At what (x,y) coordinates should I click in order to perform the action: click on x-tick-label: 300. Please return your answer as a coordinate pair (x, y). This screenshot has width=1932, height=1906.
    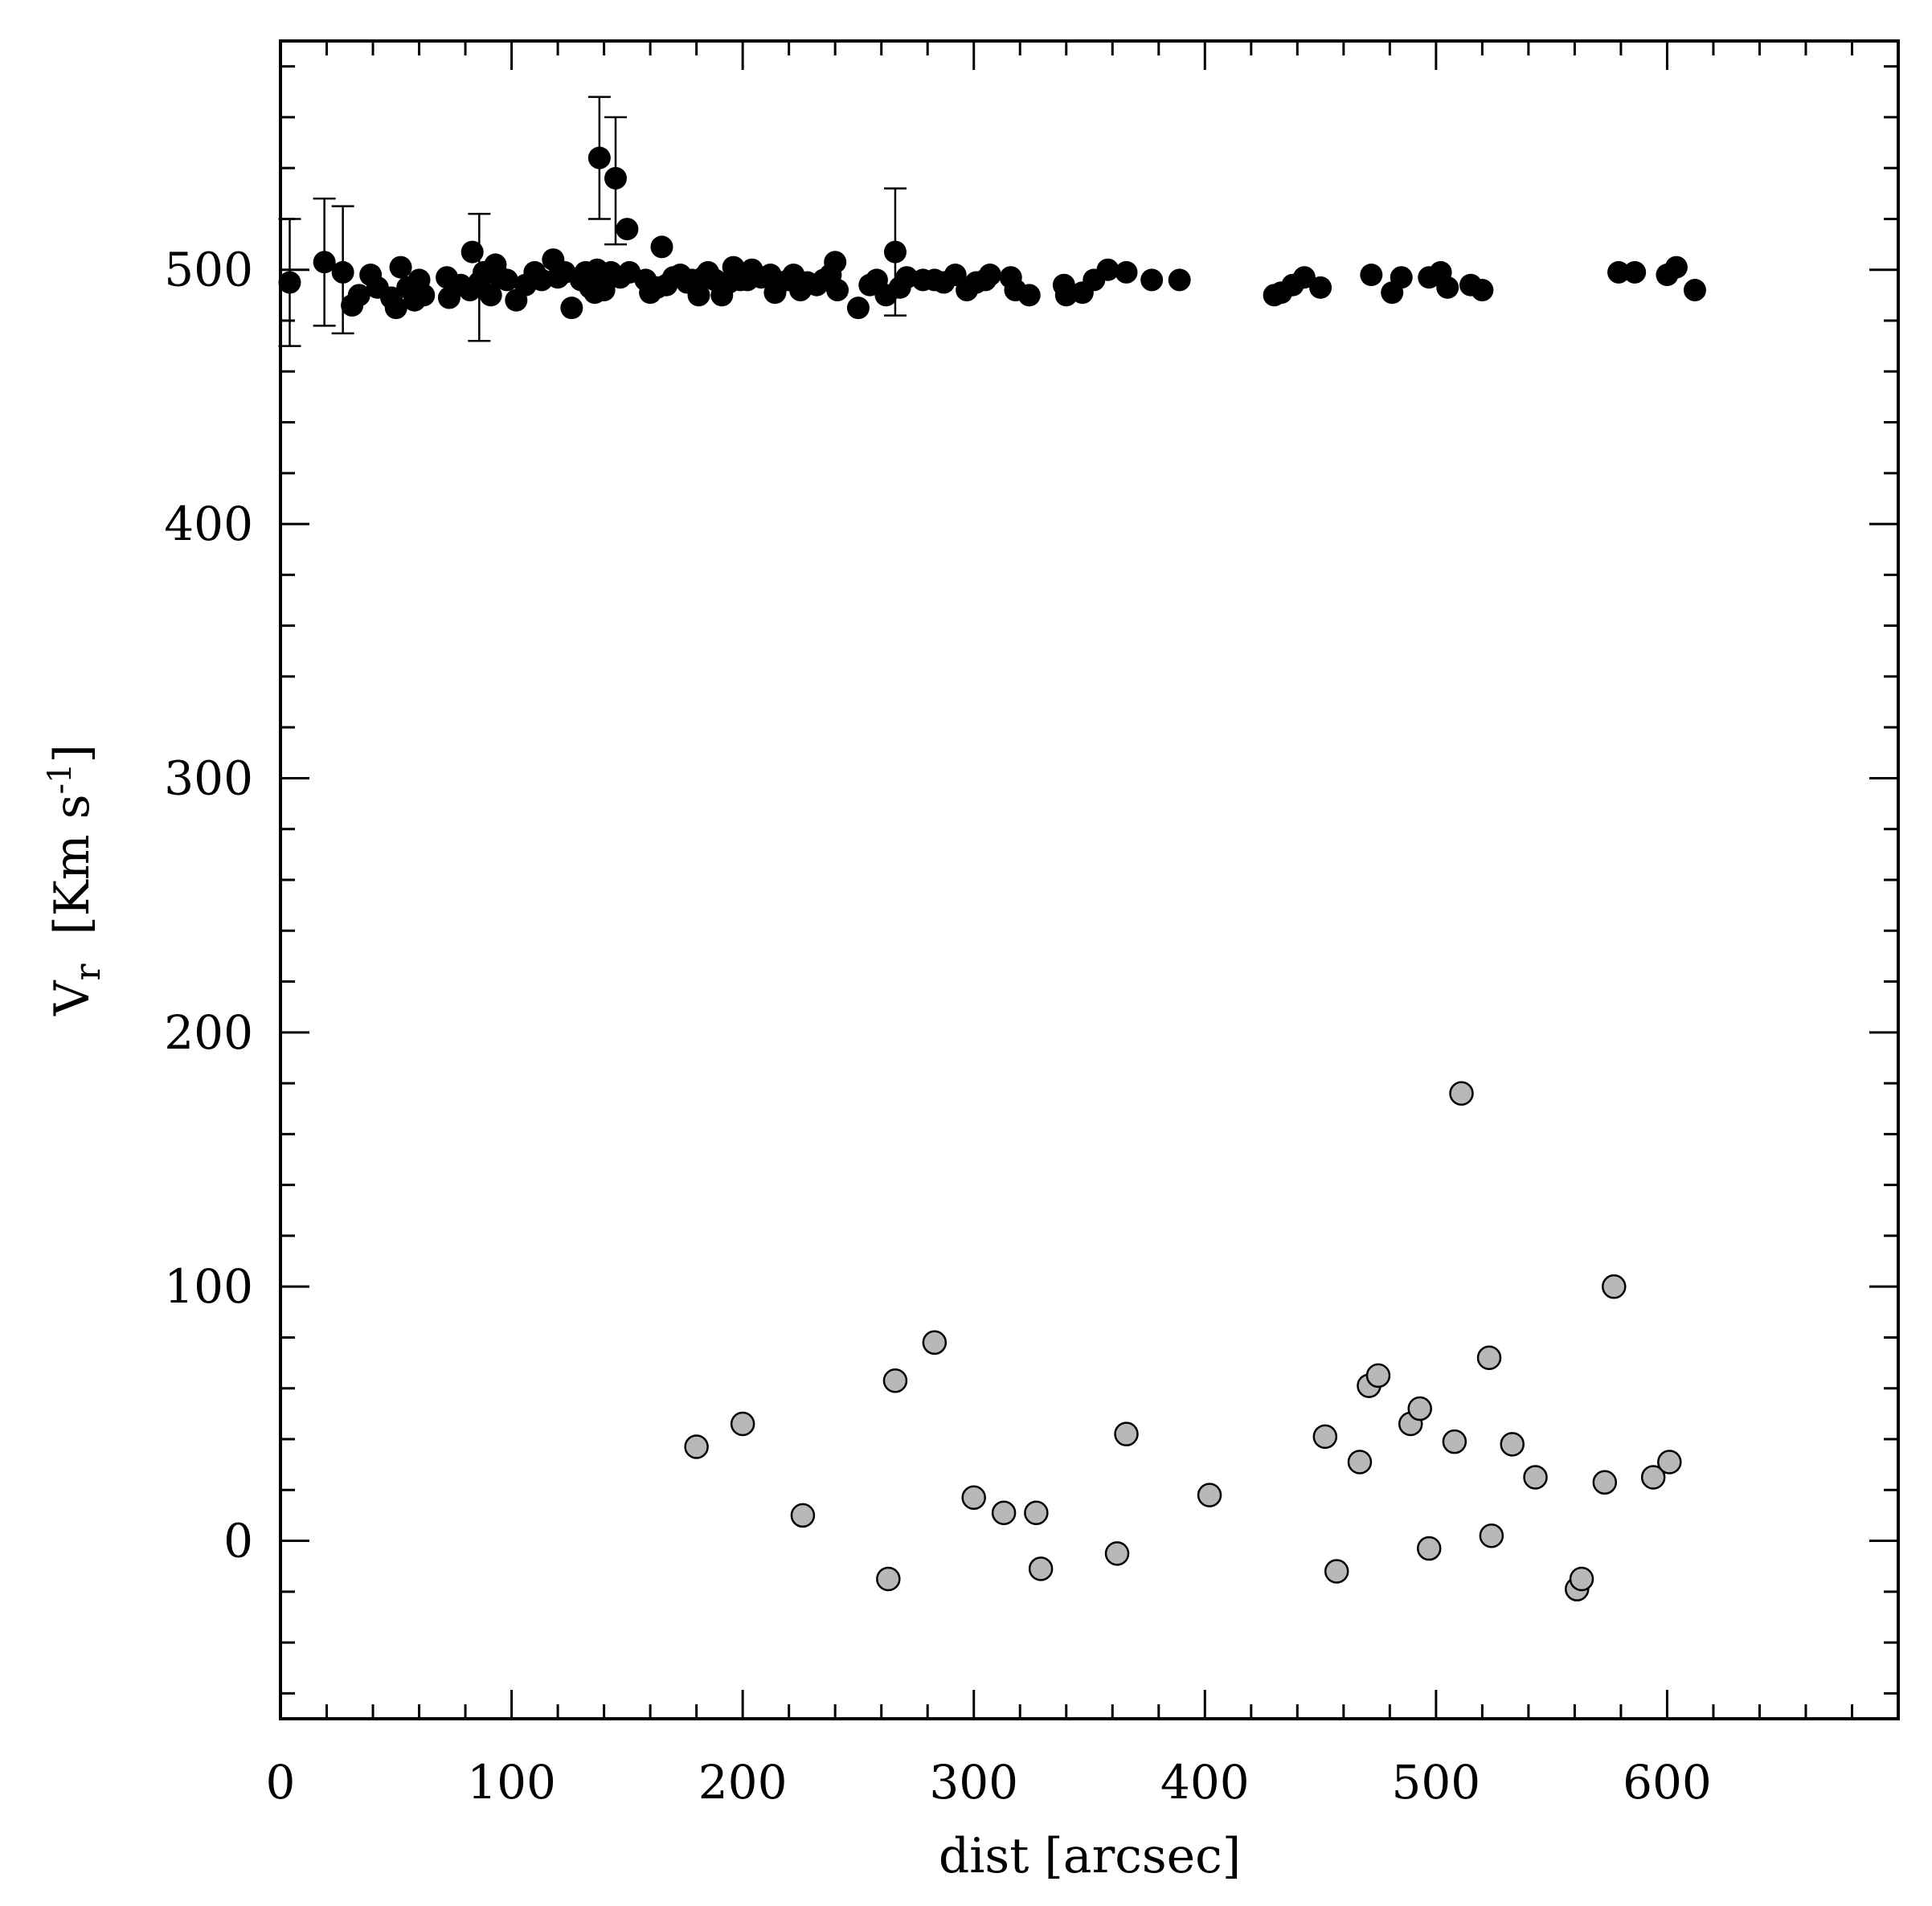
    Looking at the image, I should click on (973, 1782).